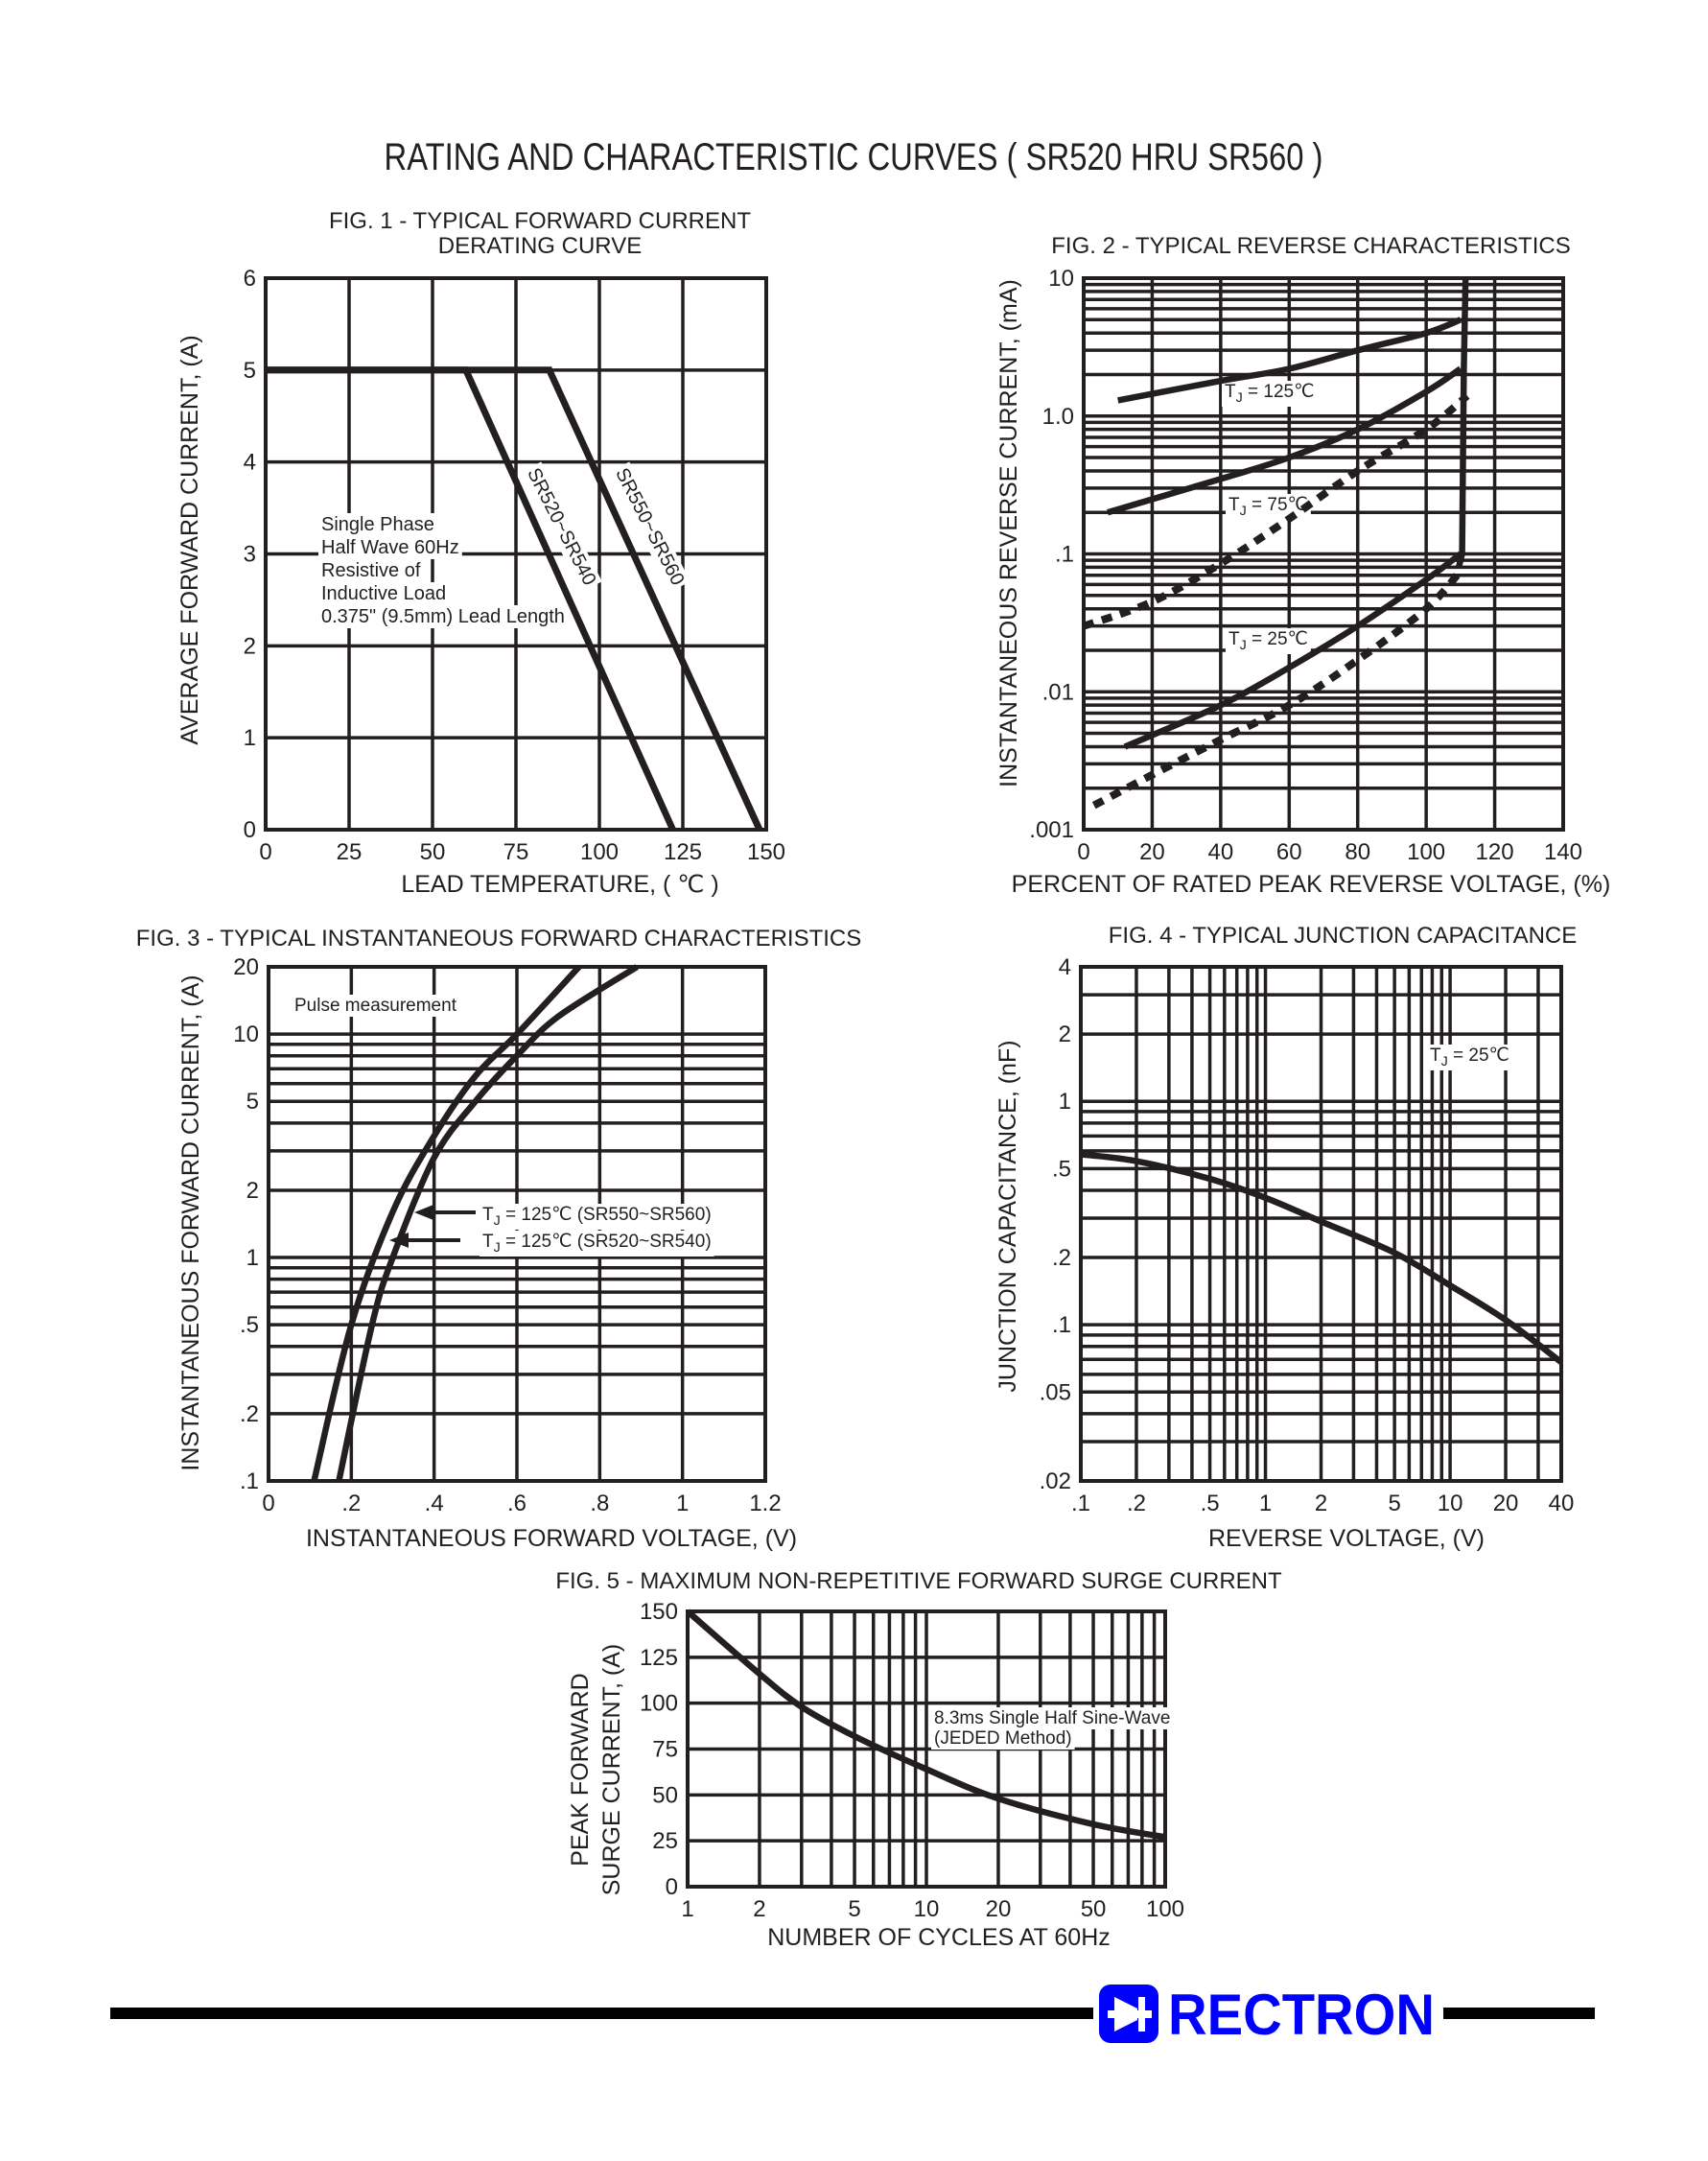 This screenshot has width=1708, height=2161. What do you see at coordinates (250, 371) in the screenshot?
I see `y-tick-label: 5` at bounding box center [250, 371].